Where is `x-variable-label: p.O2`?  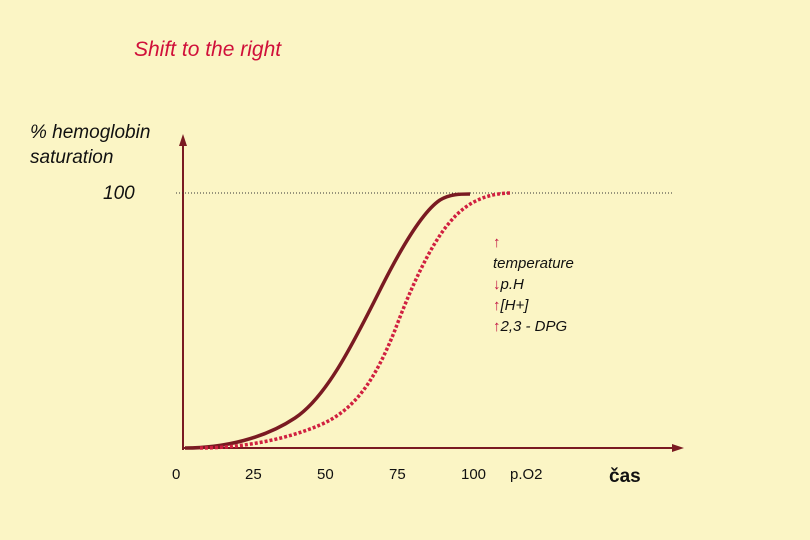
x-variable-label: p.O2 is located at coordinates (526, 474).